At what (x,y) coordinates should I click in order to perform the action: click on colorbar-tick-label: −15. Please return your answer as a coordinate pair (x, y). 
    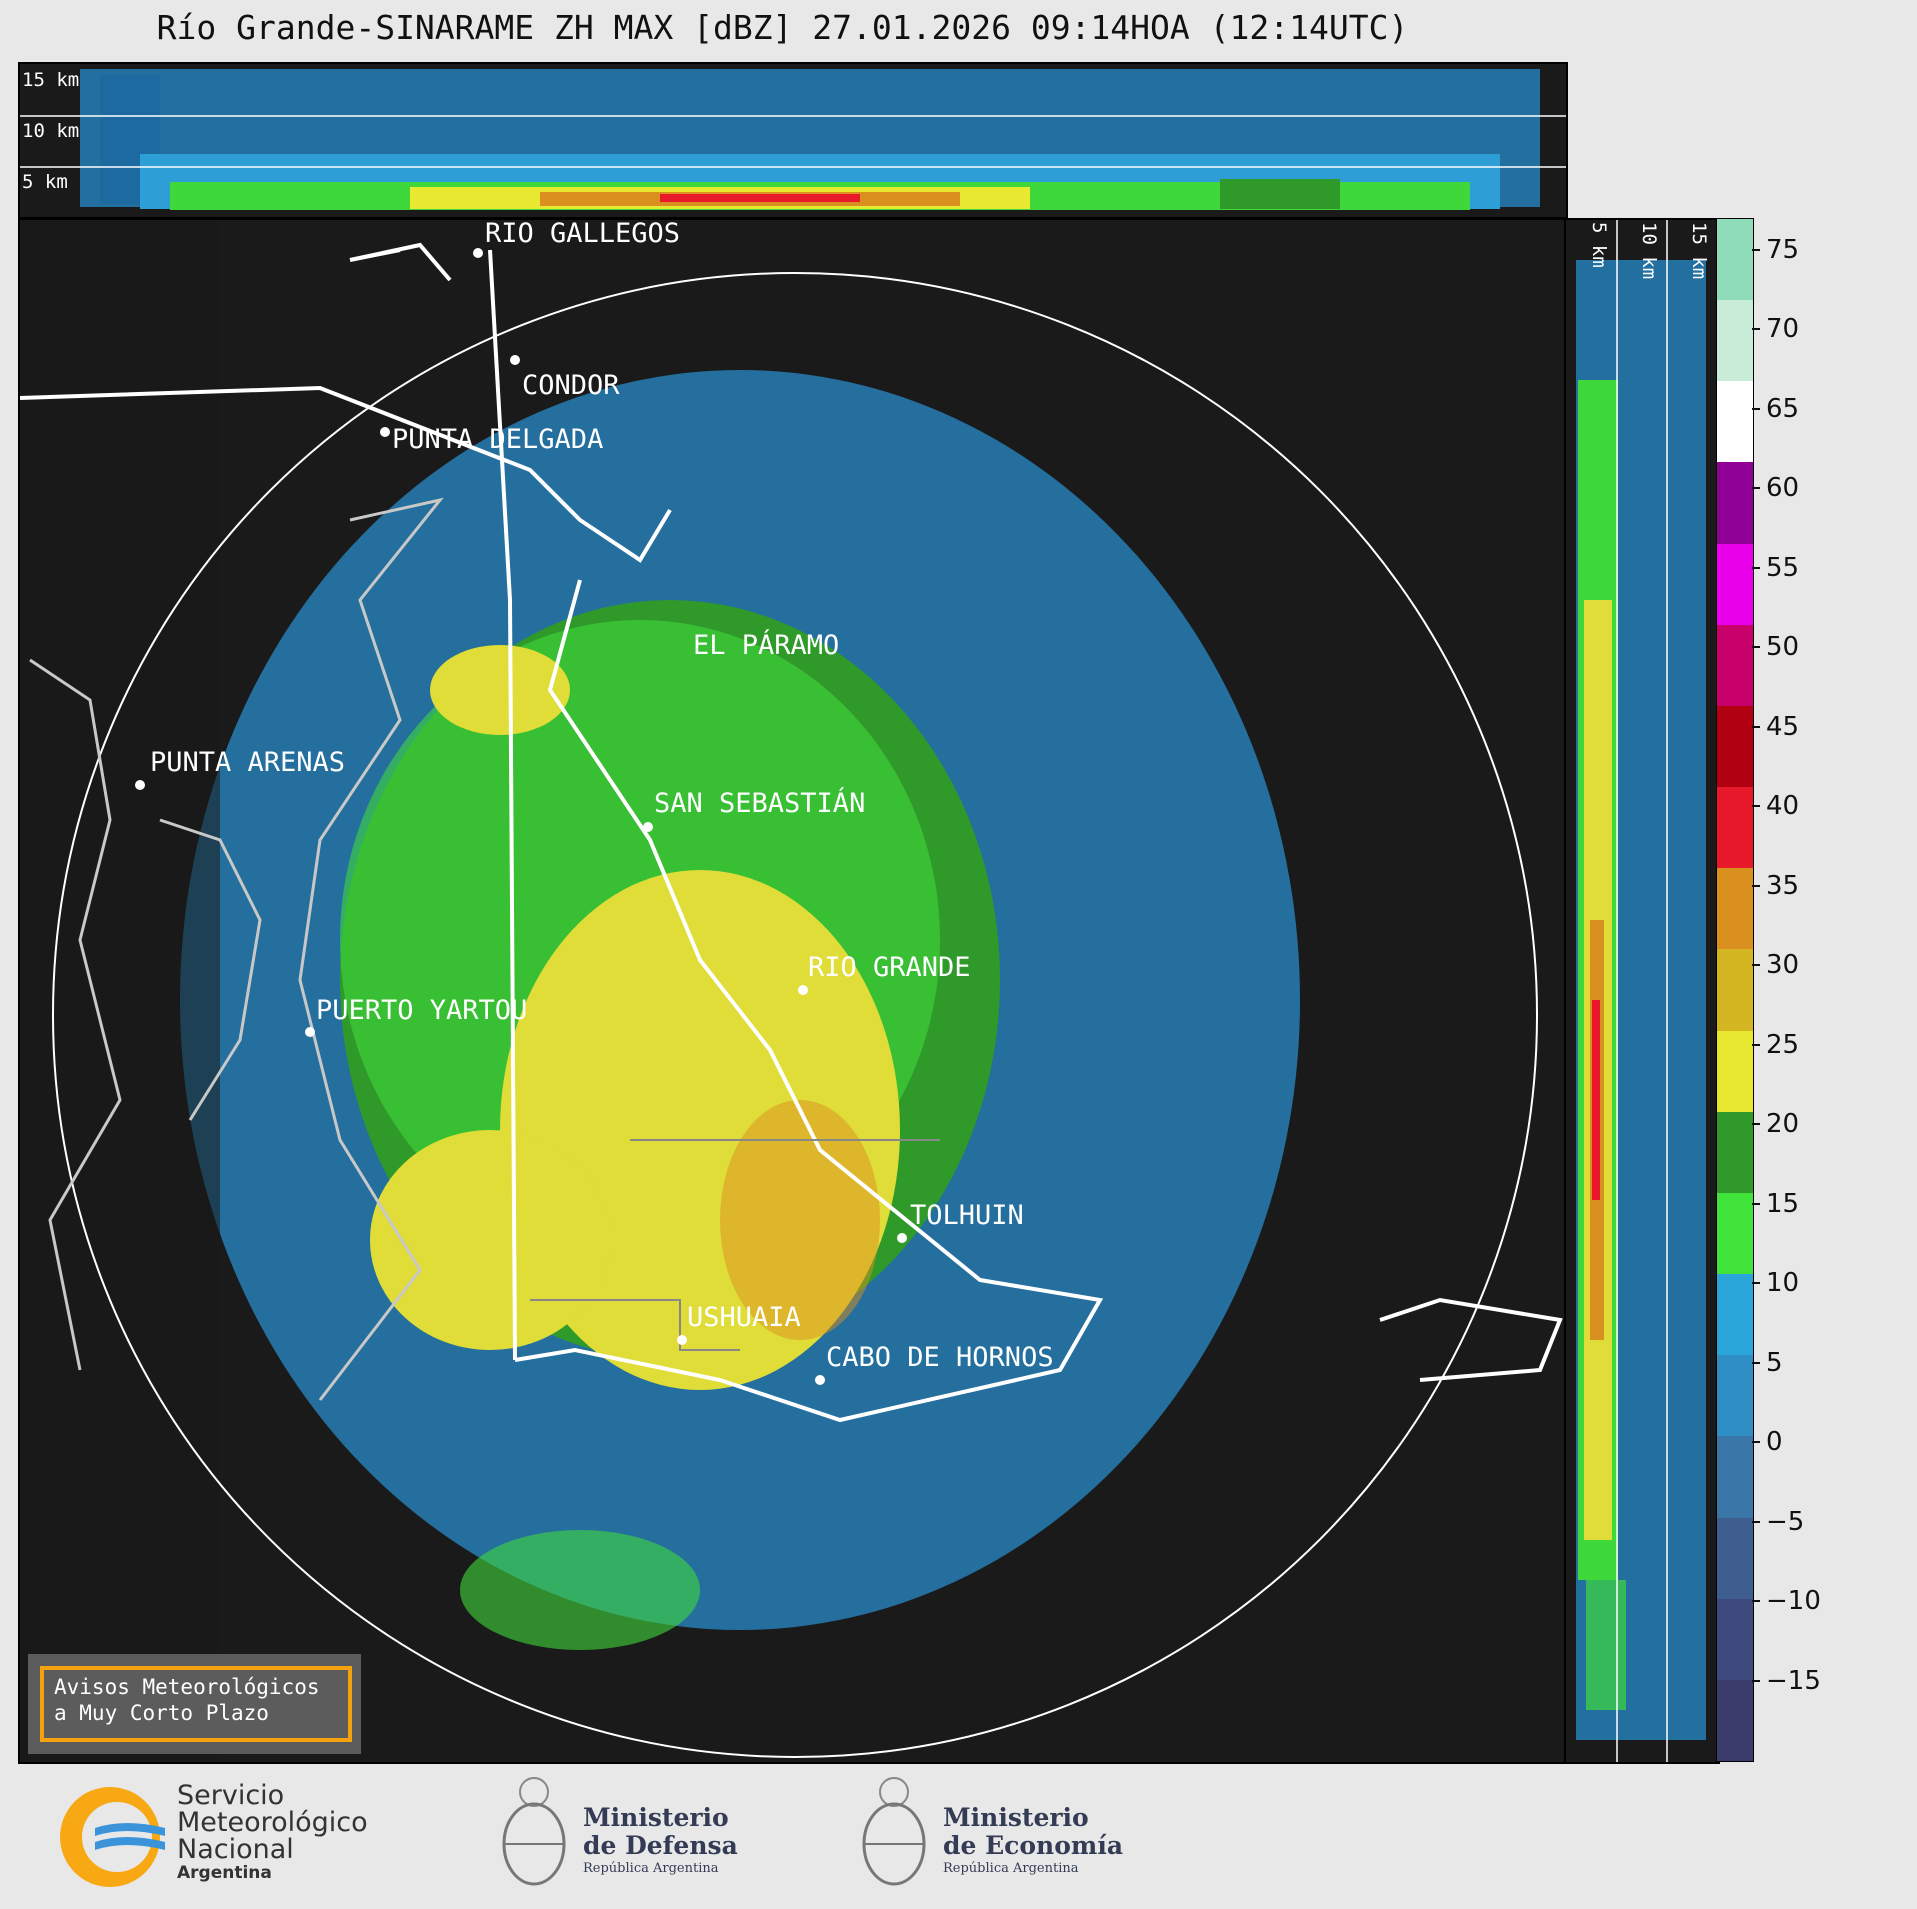
    Looking at the image, I should click on (1793, 1680).